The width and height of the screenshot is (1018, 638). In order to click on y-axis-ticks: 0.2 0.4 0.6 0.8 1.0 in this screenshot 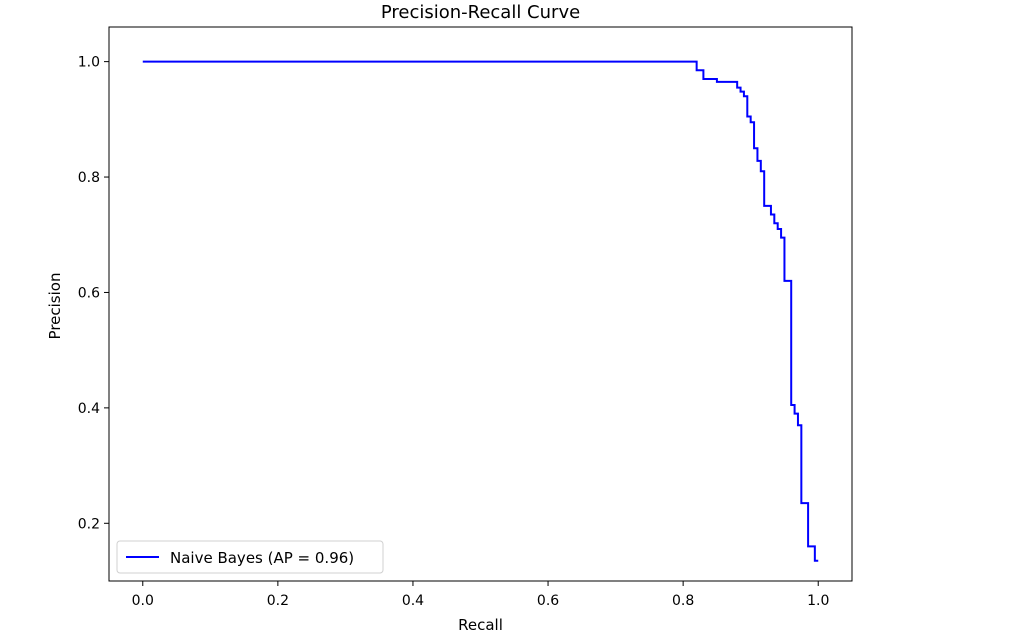, I will do `click(93, 293)`.